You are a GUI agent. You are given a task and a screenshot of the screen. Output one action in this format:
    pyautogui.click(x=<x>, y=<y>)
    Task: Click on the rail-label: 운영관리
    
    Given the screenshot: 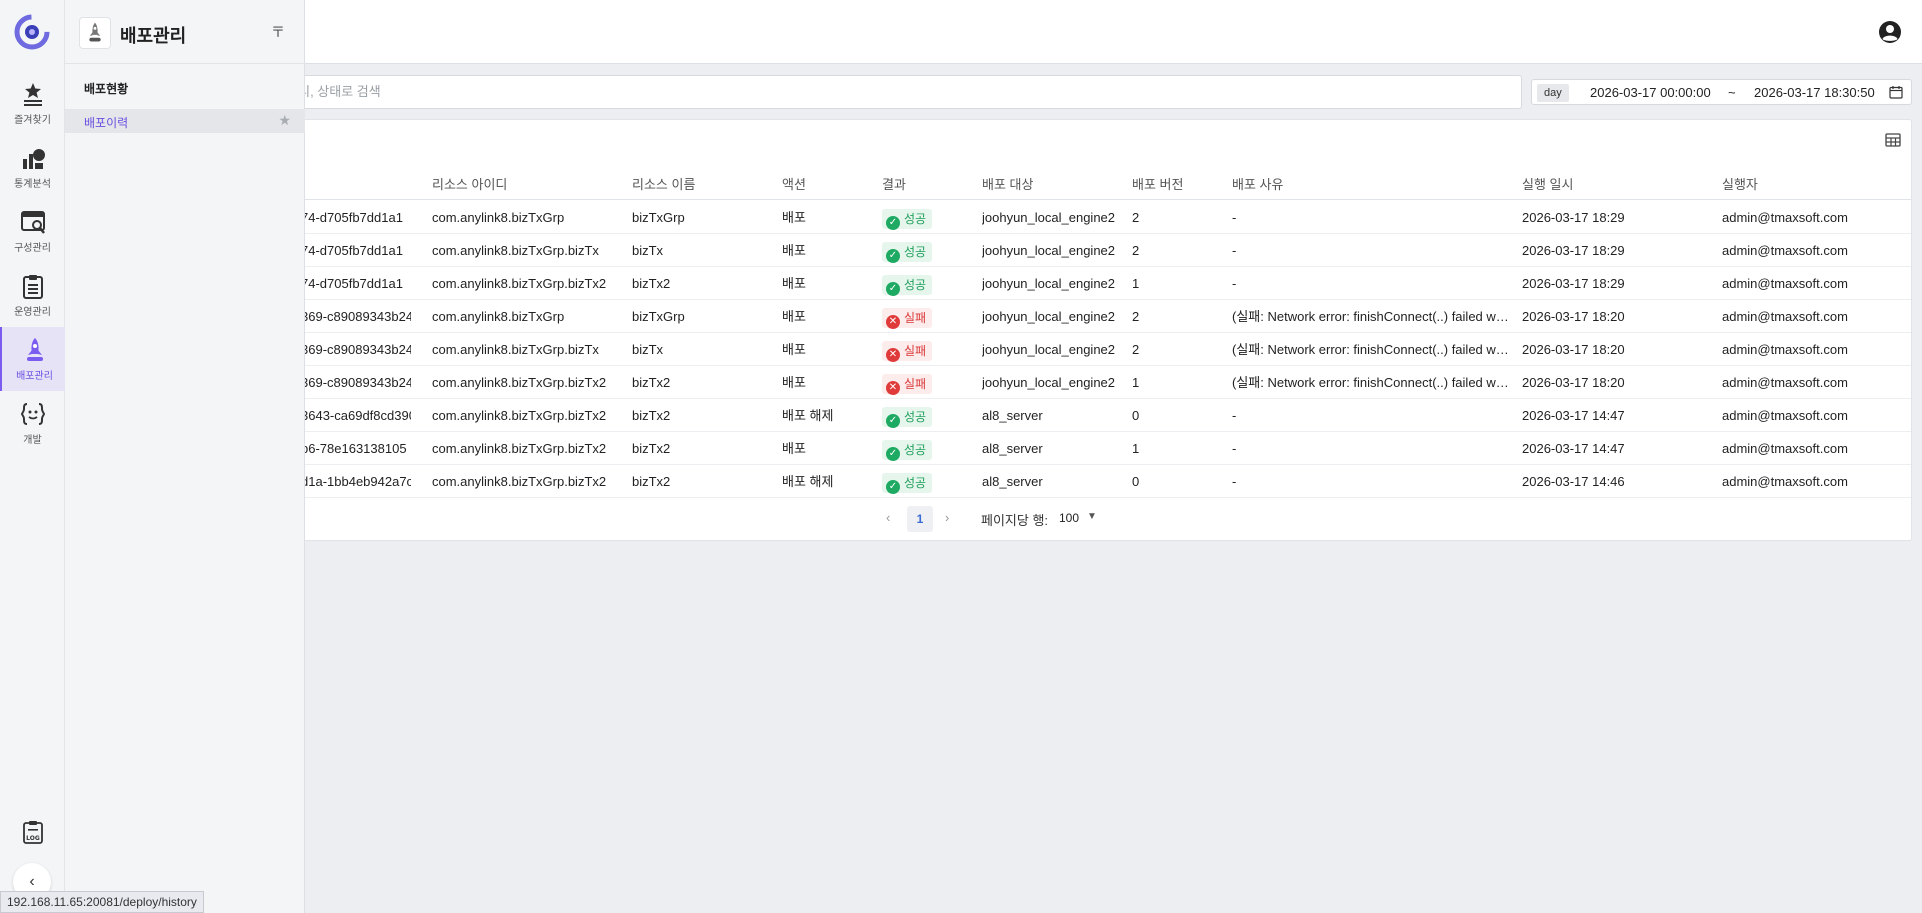 What is the action you would take?
    pyautogui.click(x=32, y=312)
    